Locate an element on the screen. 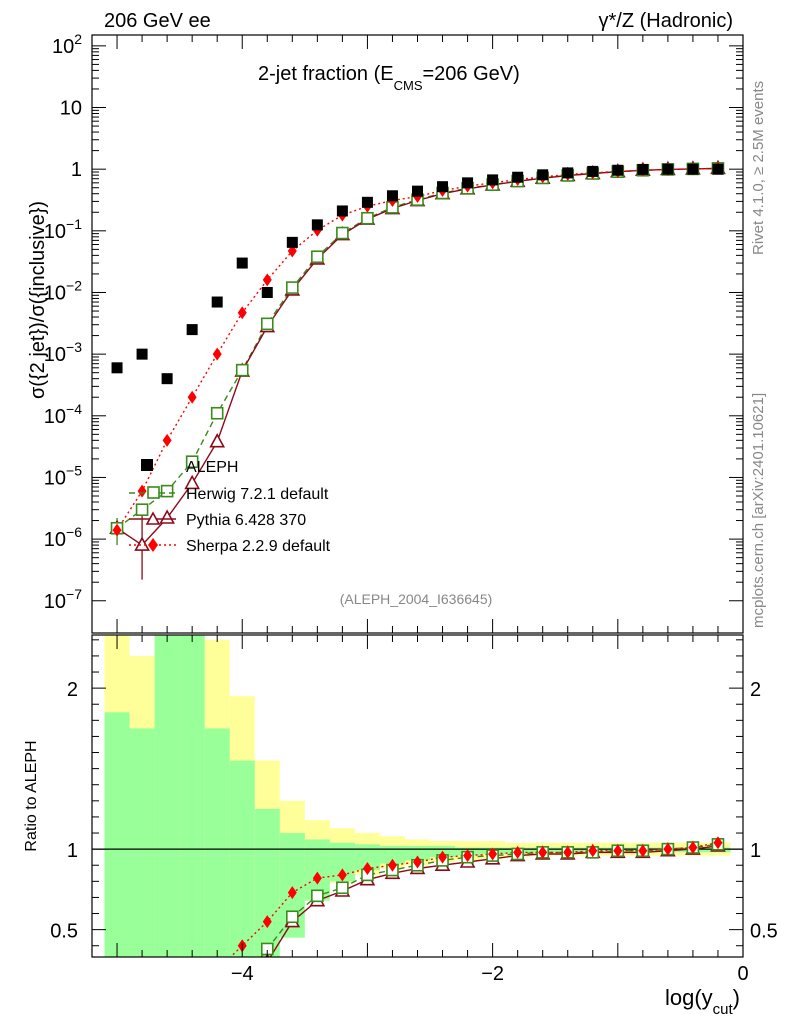 Image resolution: width=786 pixels, height=1024 pixels. x-tick-label-2: 0 is located at coordinates (742, 974).